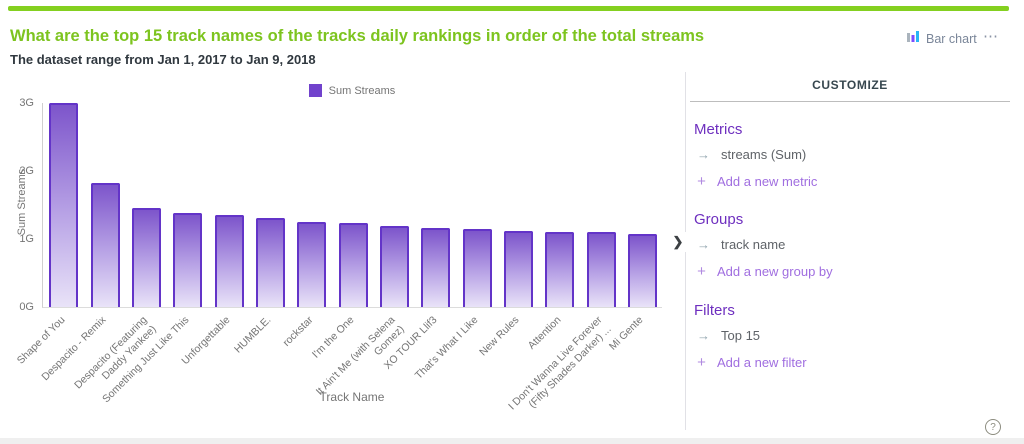 The image size is (1024, 444). I want to click on section-header-groups: Groups, so click(719, 219).